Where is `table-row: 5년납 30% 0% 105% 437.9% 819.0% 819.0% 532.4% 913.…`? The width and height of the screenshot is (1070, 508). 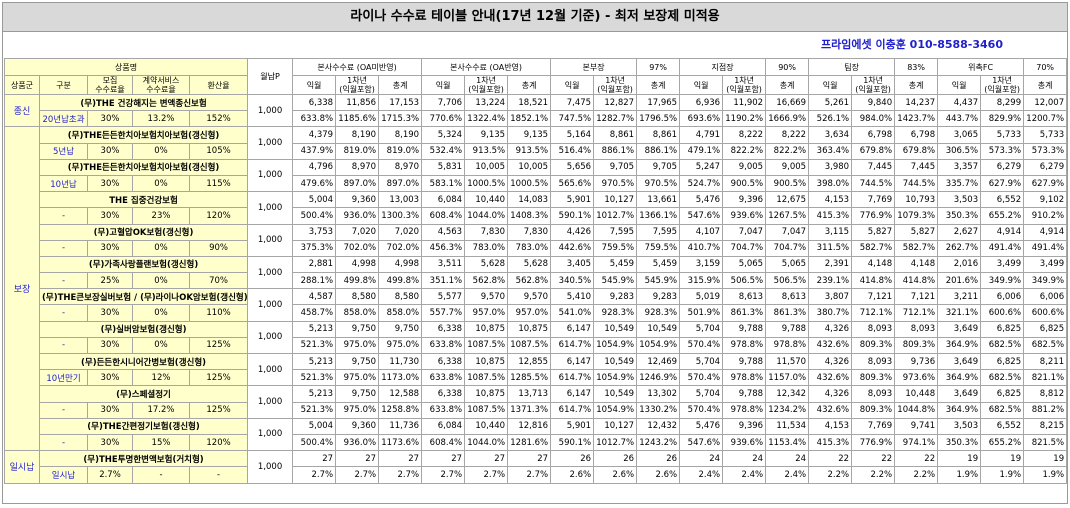 table-row: 5년납 30% 0% 105% 437.9% 819.0% 819.0% 532.4% 913.… is located at coordinates (536, 151).